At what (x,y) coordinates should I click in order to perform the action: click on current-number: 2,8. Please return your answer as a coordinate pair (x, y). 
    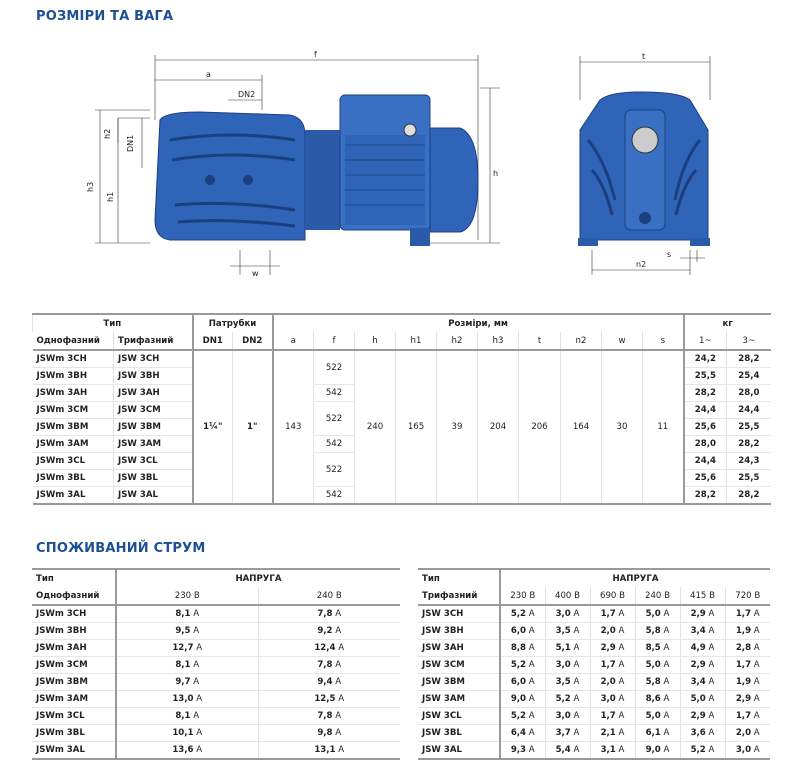
    Looking at the image, I should click on (743, 648).